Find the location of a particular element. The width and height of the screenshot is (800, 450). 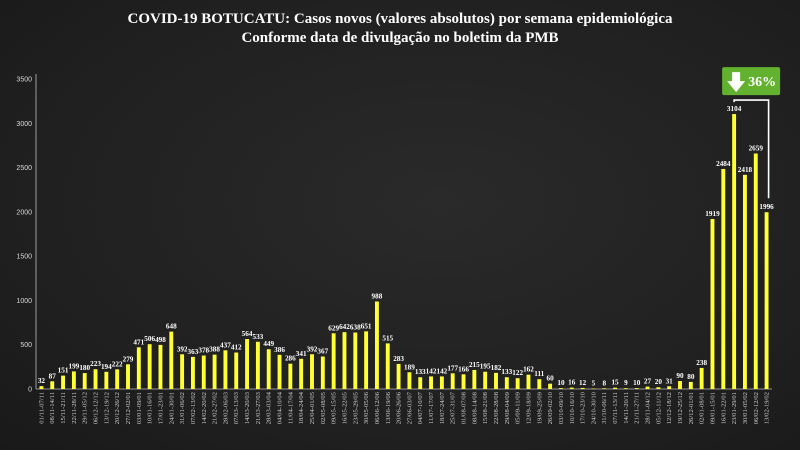

x-tick-label: 08/08-14/08 is located at coordinates (474, 407).